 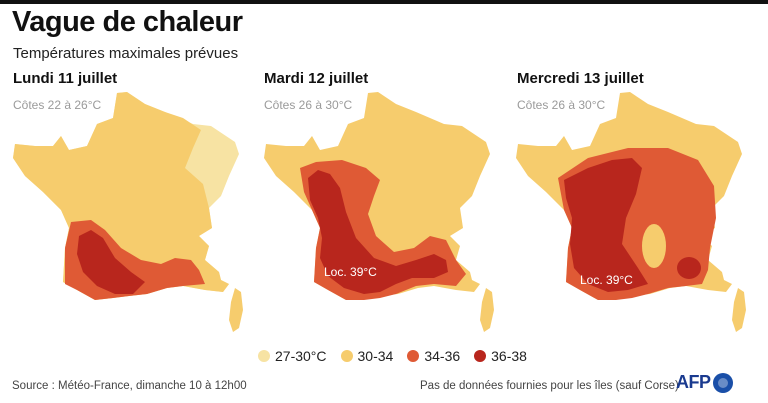 I want to click on afp-logo: AFP, so click(x=704, y=382).